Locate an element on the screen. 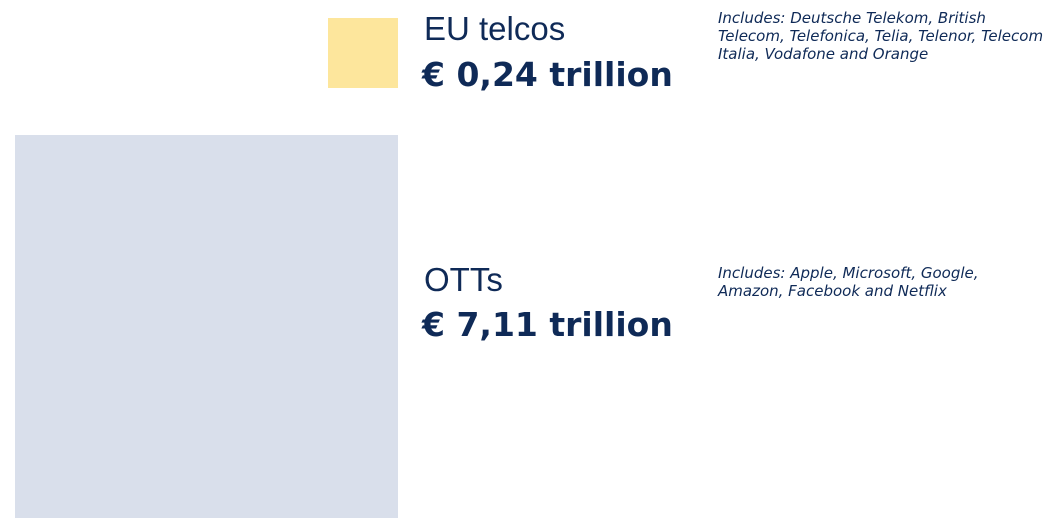  value-label: € 0,24 trillion is located at coordinates (547, 74).